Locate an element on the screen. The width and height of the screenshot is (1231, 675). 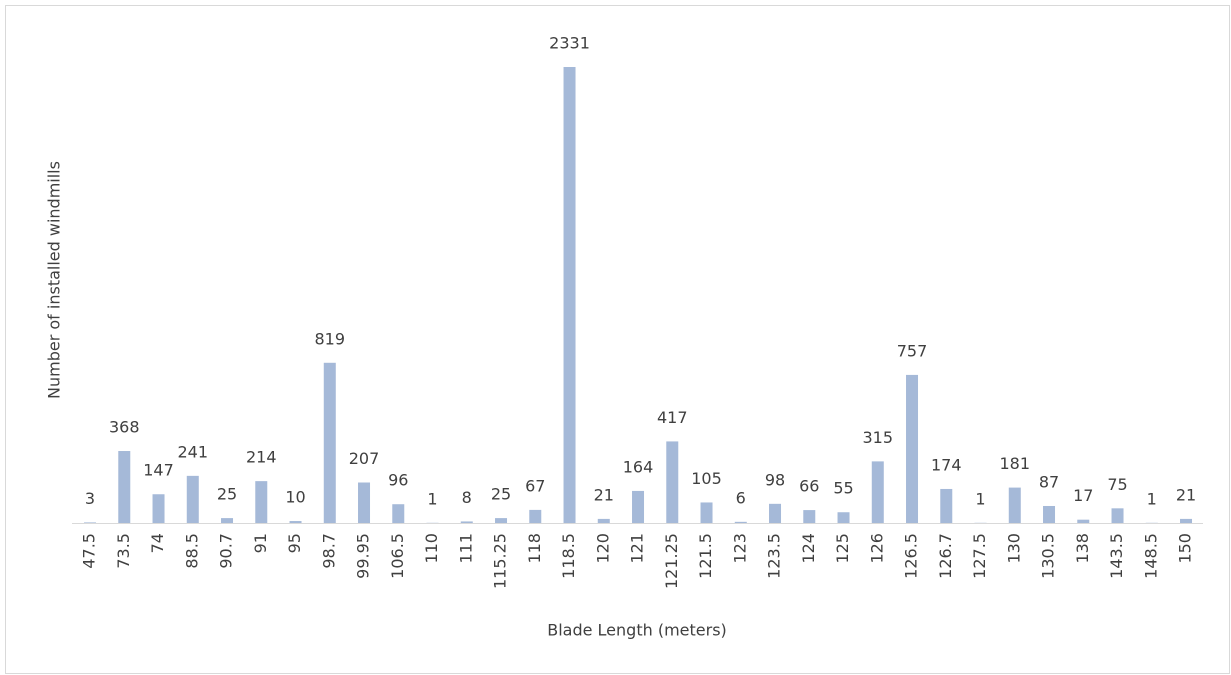
x-tick-label: 99.95 is located at coordinates (363, 556).